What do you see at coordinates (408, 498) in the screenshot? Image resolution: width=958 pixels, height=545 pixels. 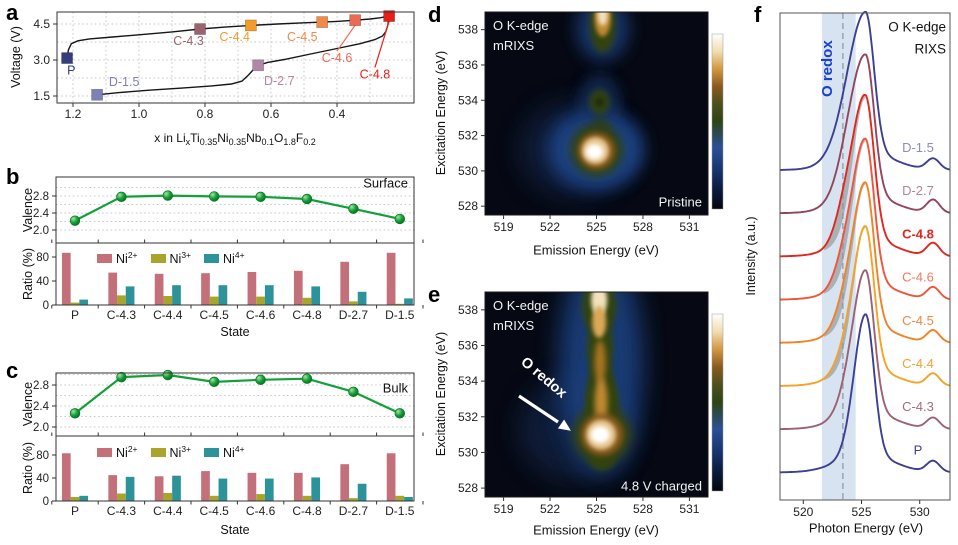 I see `c-bar-Ni4+-D-1.5` at bounding box center [408, 498].